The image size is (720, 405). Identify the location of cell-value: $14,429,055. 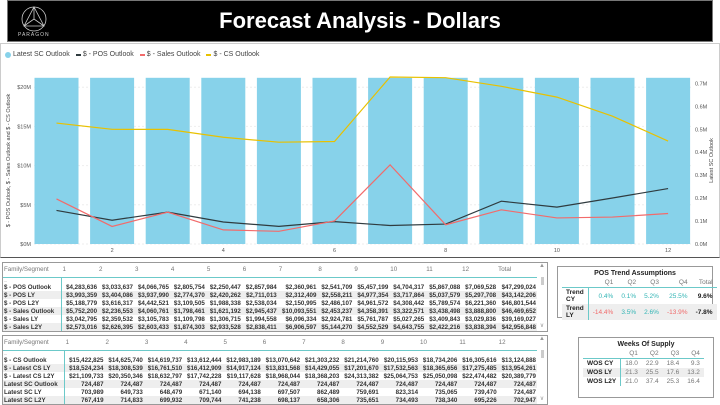
(321, 368).